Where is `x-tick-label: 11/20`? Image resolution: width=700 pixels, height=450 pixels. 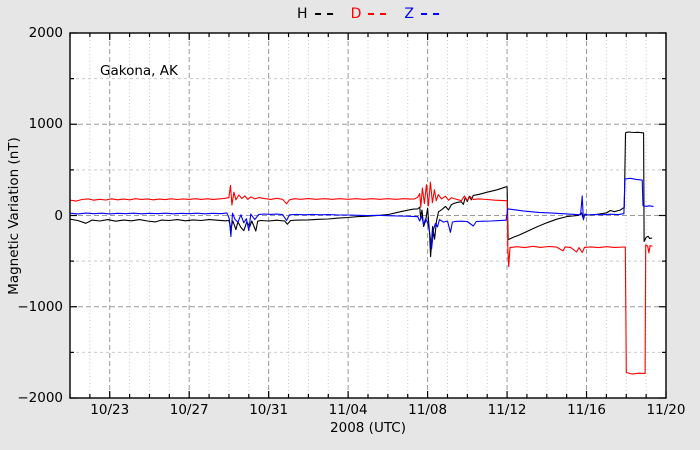
x-tick-label: 11/20 is located at coordinates (666, 410).